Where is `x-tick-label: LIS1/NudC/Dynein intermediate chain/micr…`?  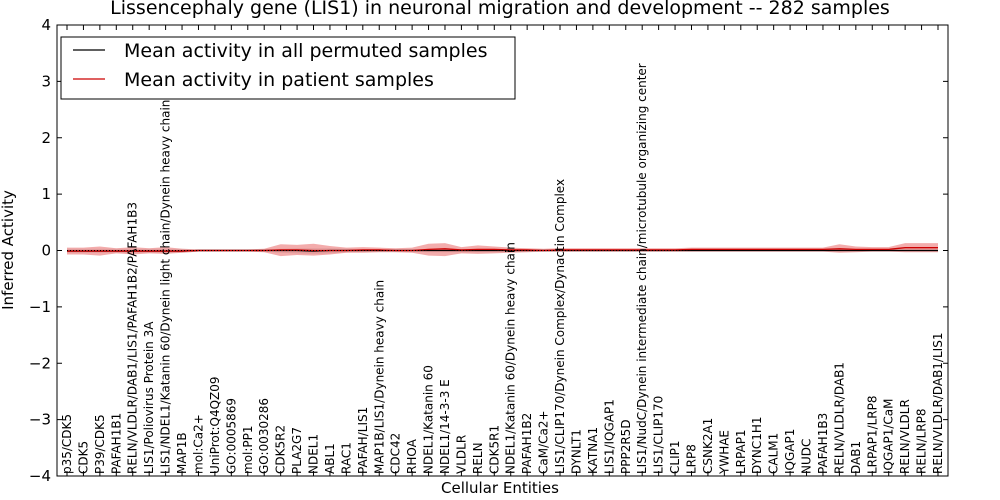 x-tick-label: LIS1/NudC/Dynein intermediate chain/micr… is located at coordinates (642, 268).